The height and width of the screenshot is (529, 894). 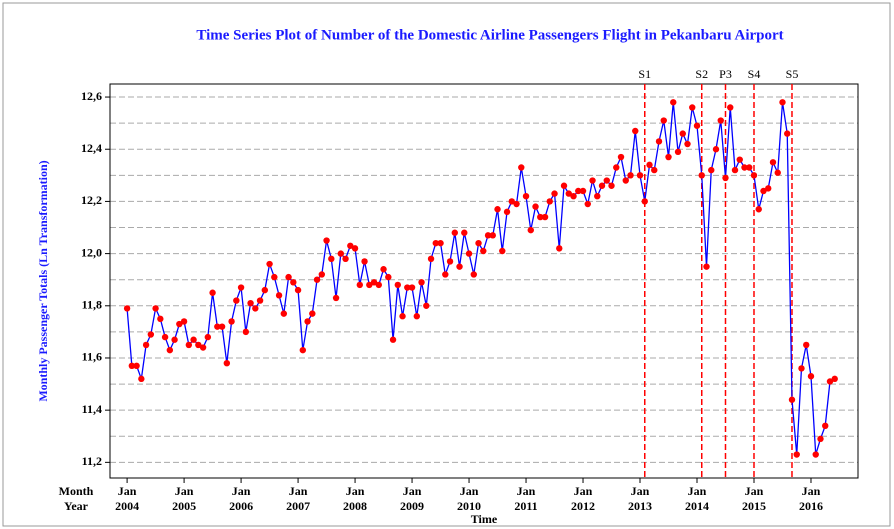 I want to click on annotation: S4, so click(x=754, y=74).